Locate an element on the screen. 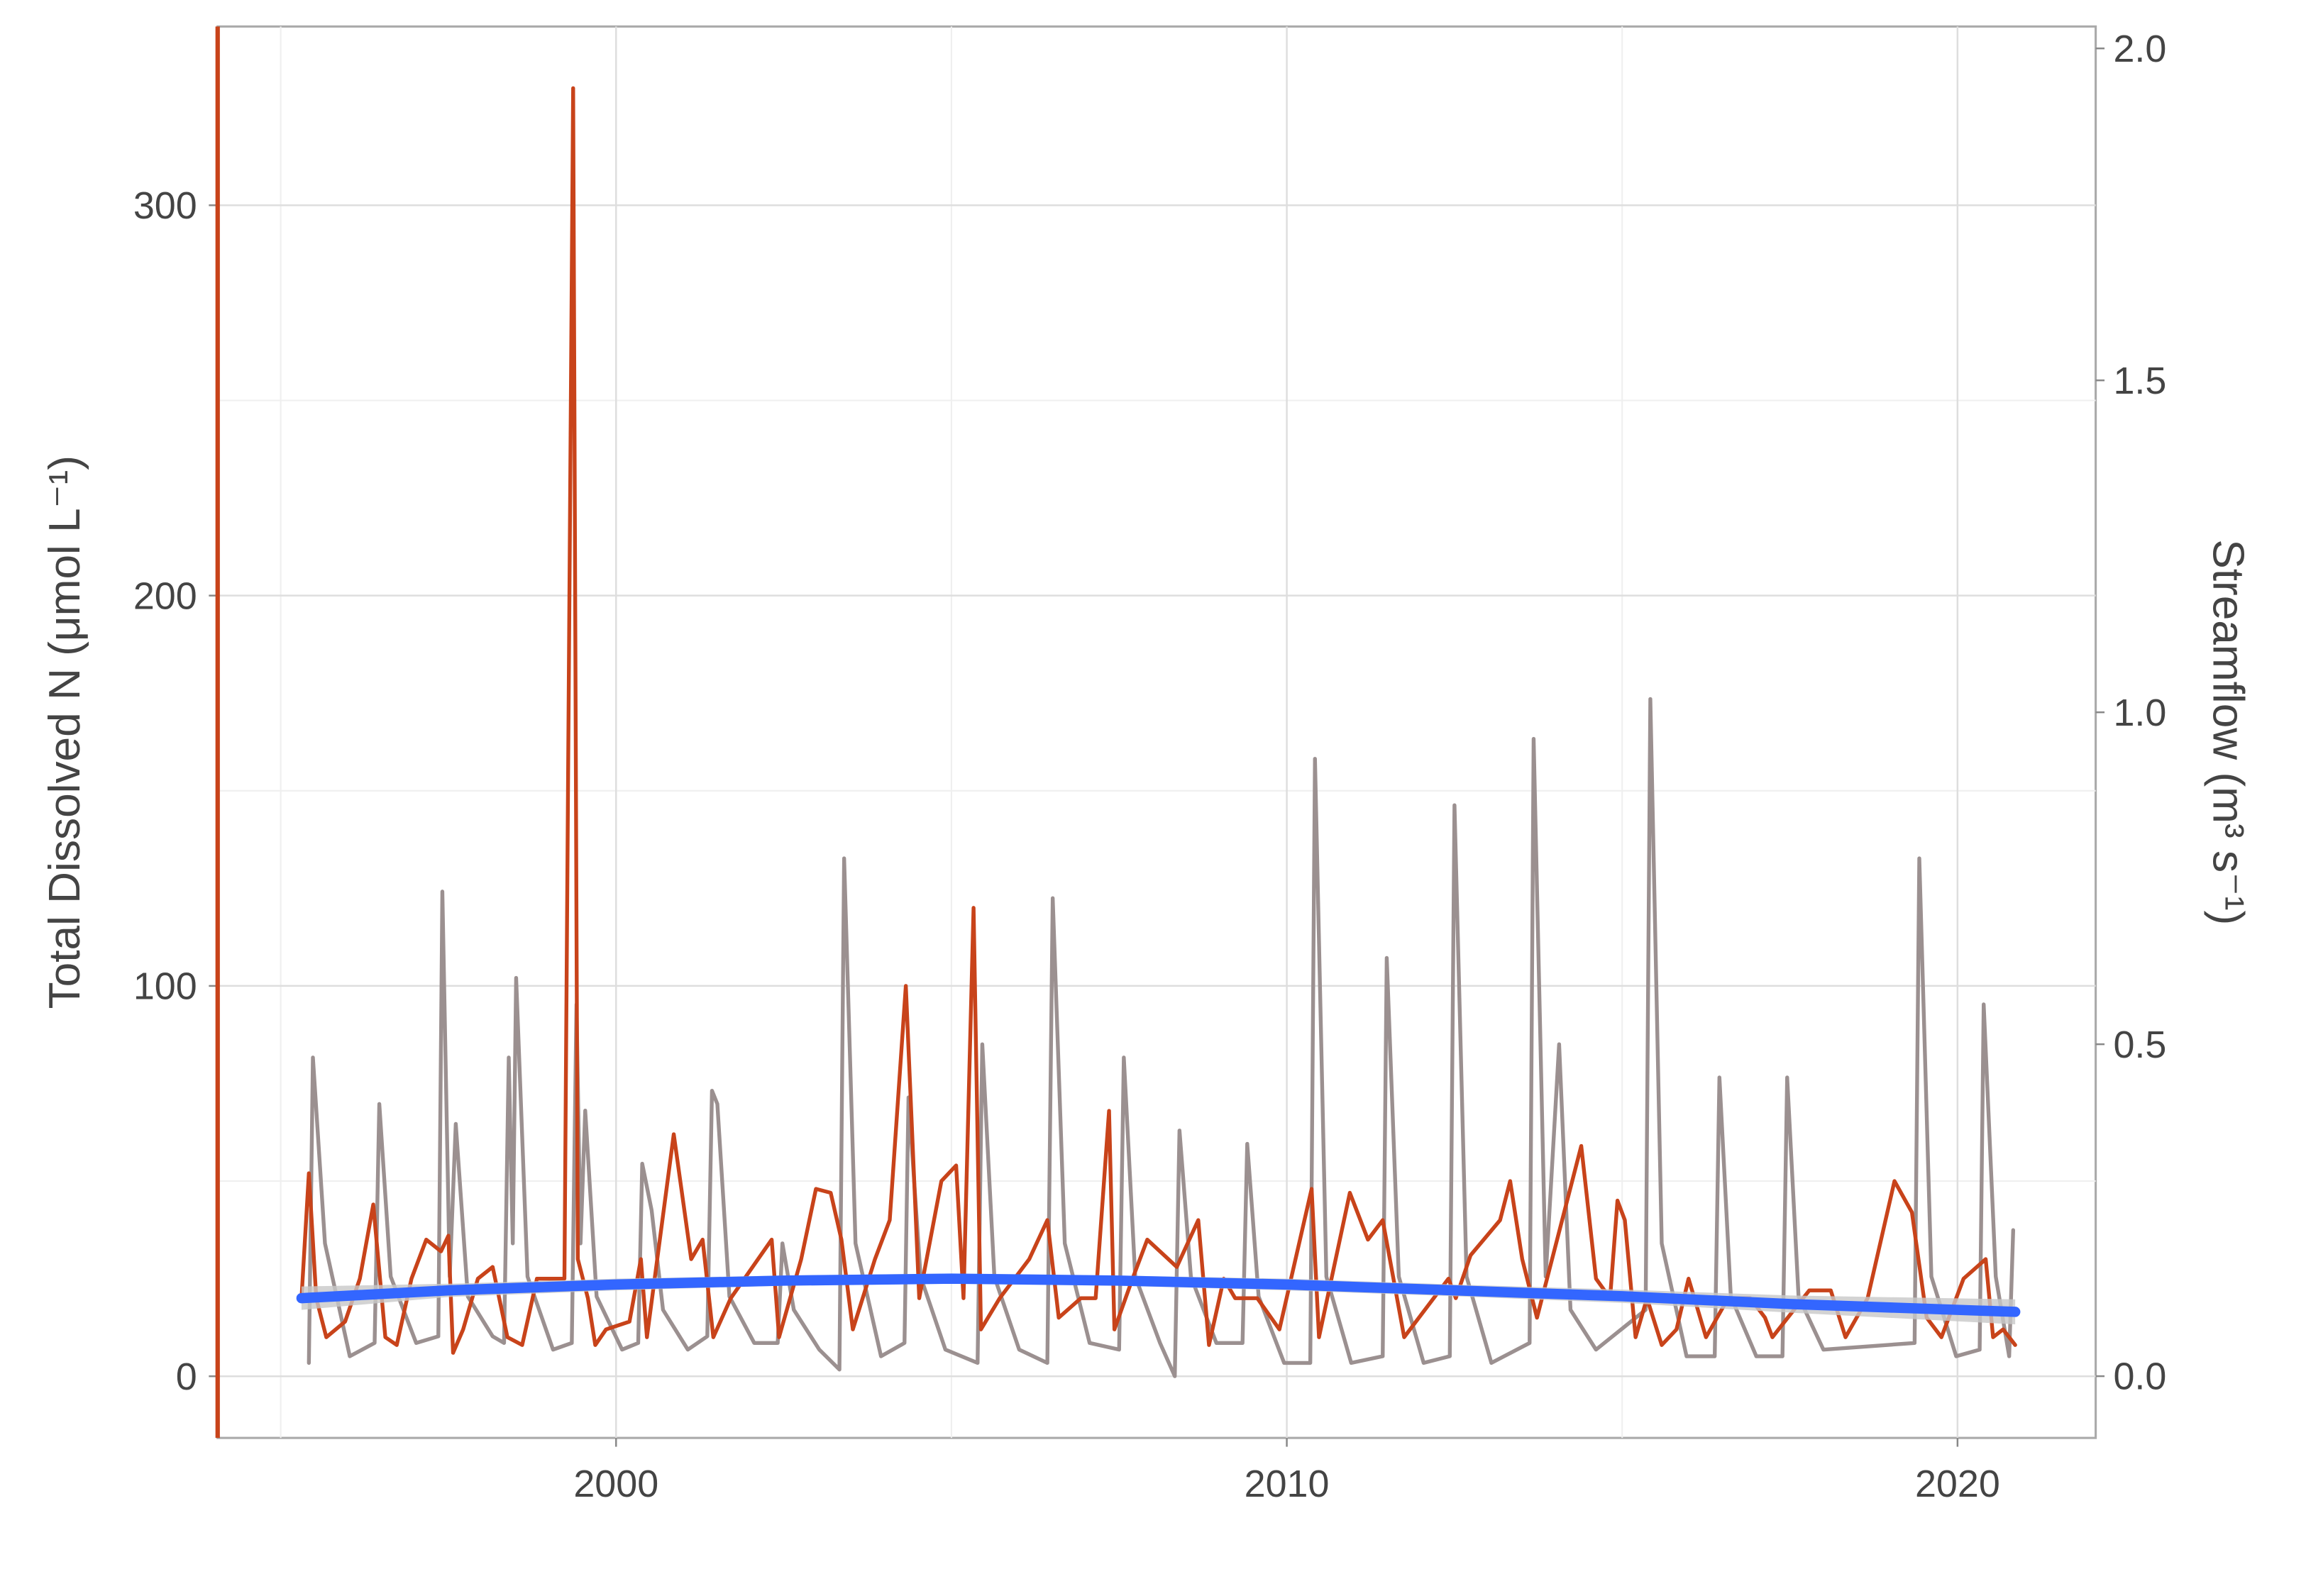 The image size is (2306, 1596). y2-tick-label: 1.0 is located at coordinates (2139, 713).